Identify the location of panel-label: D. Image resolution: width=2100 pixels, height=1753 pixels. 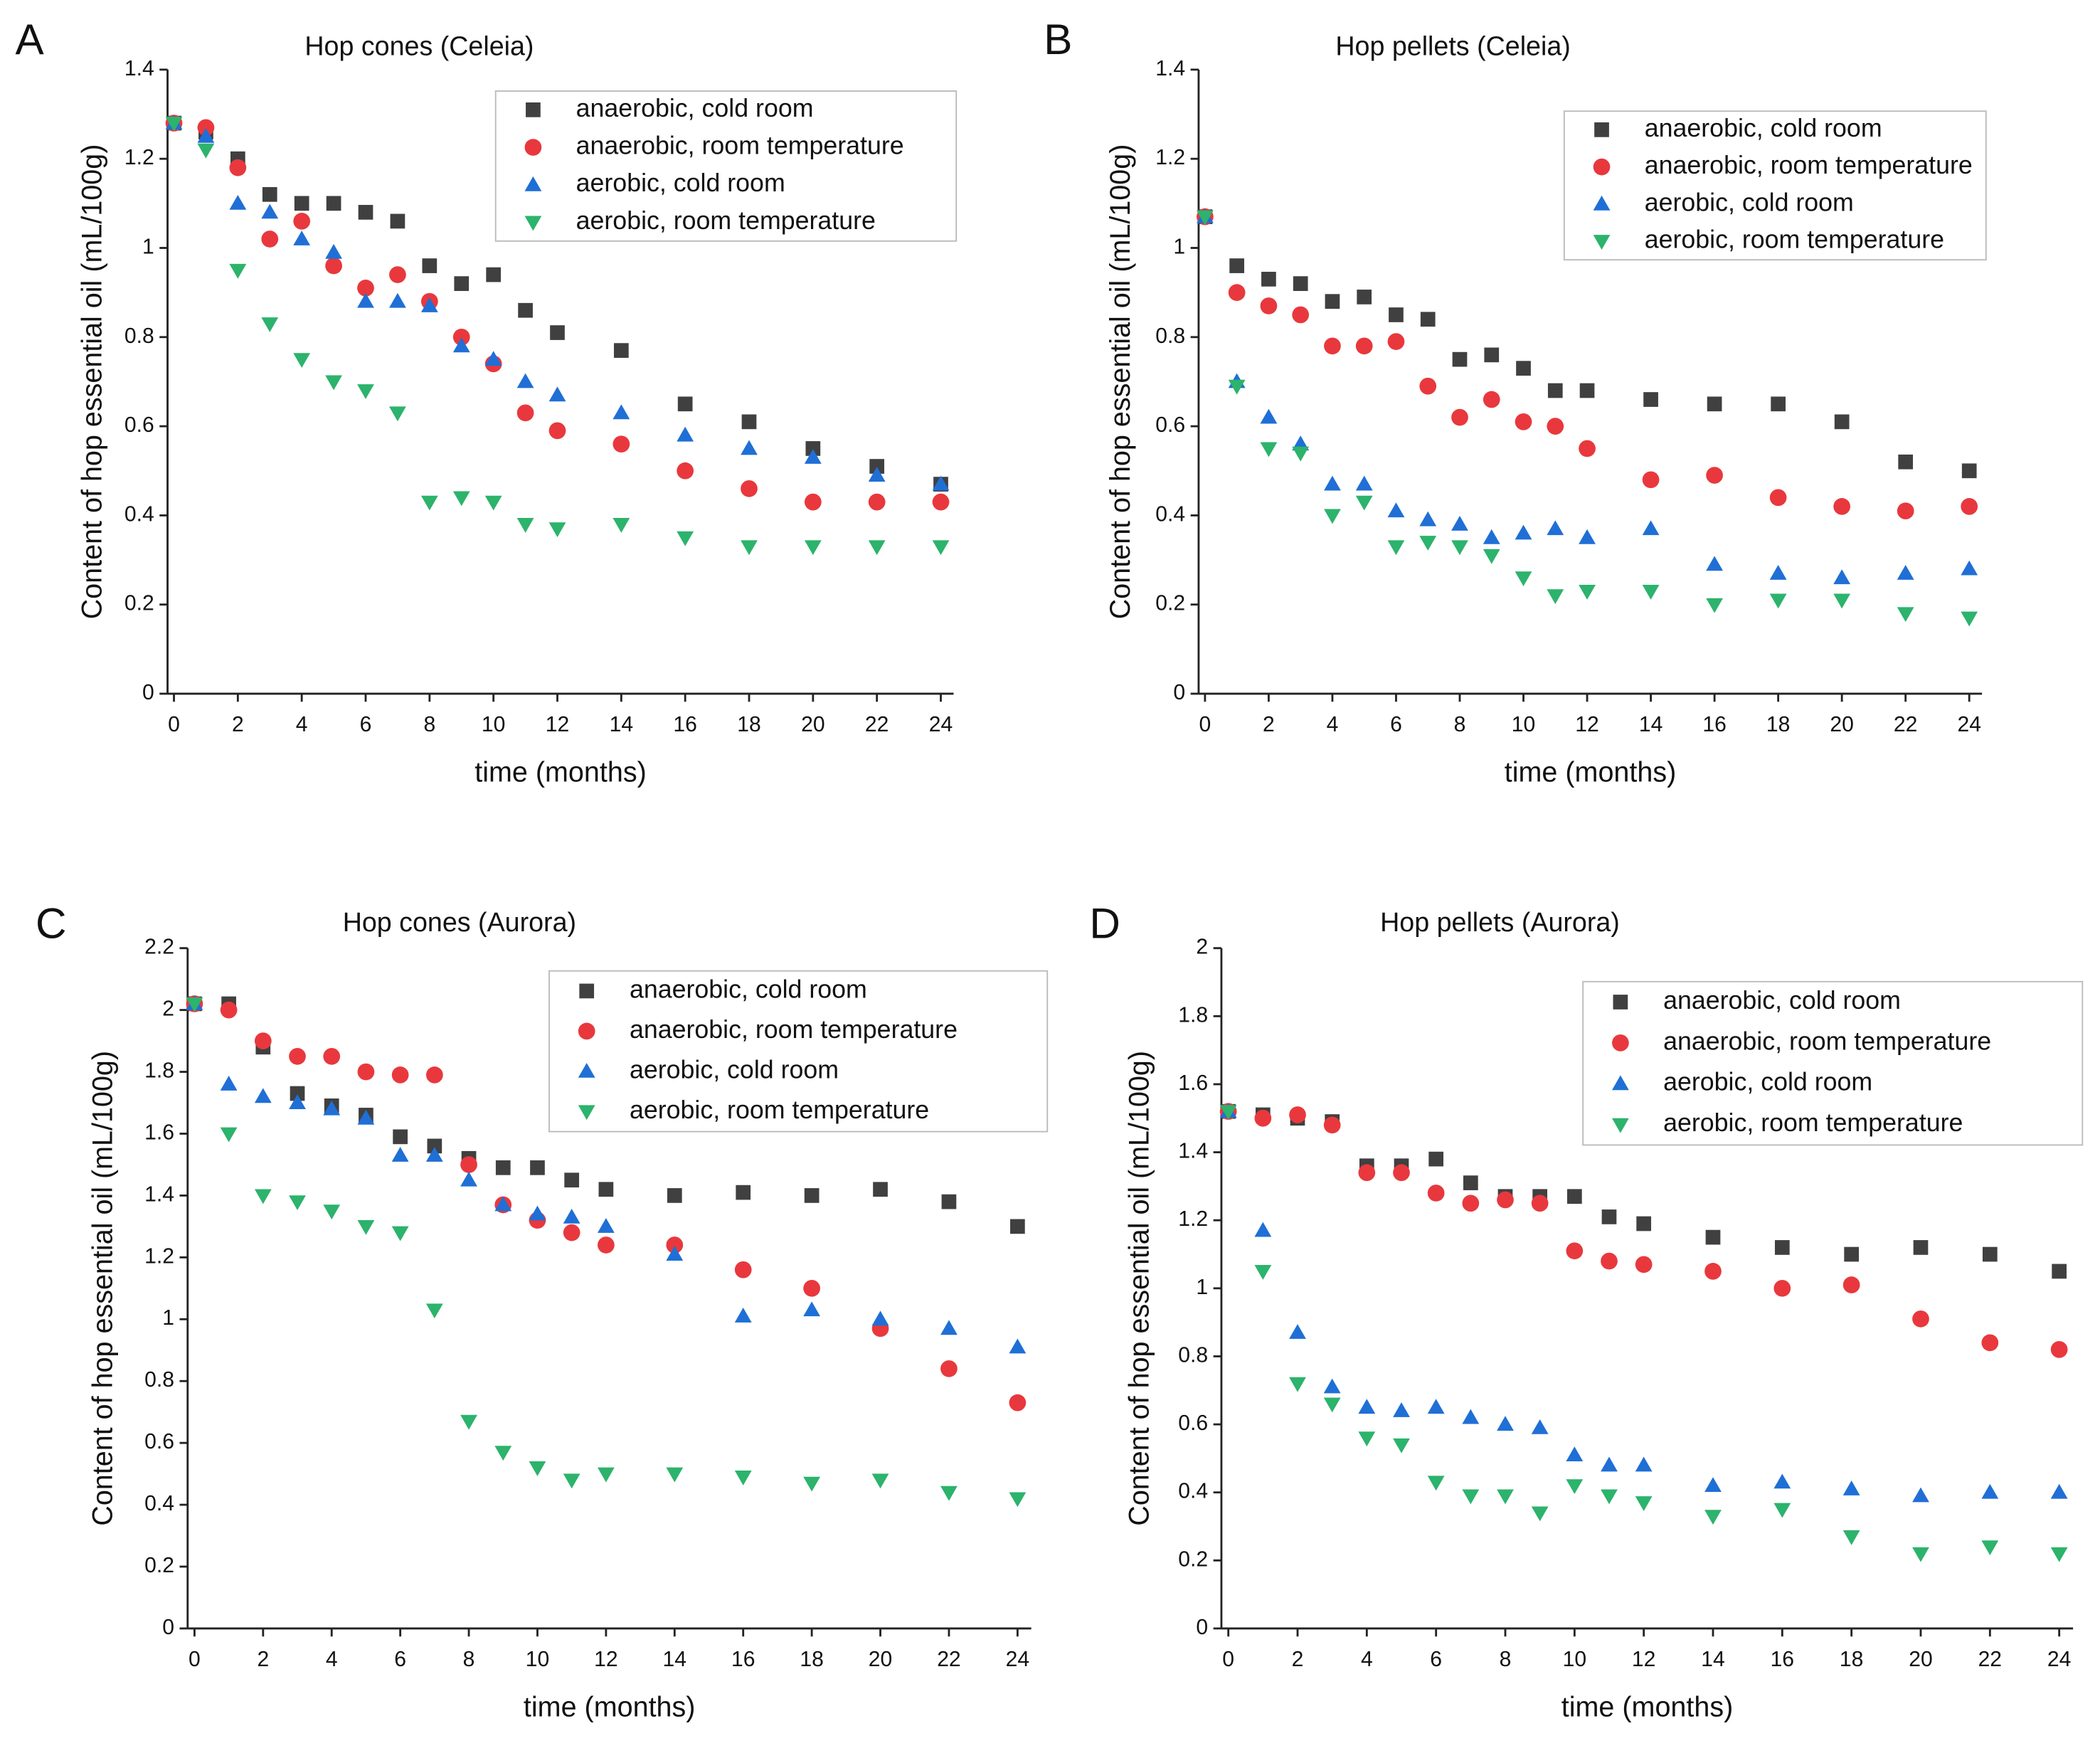
(1104, 923).